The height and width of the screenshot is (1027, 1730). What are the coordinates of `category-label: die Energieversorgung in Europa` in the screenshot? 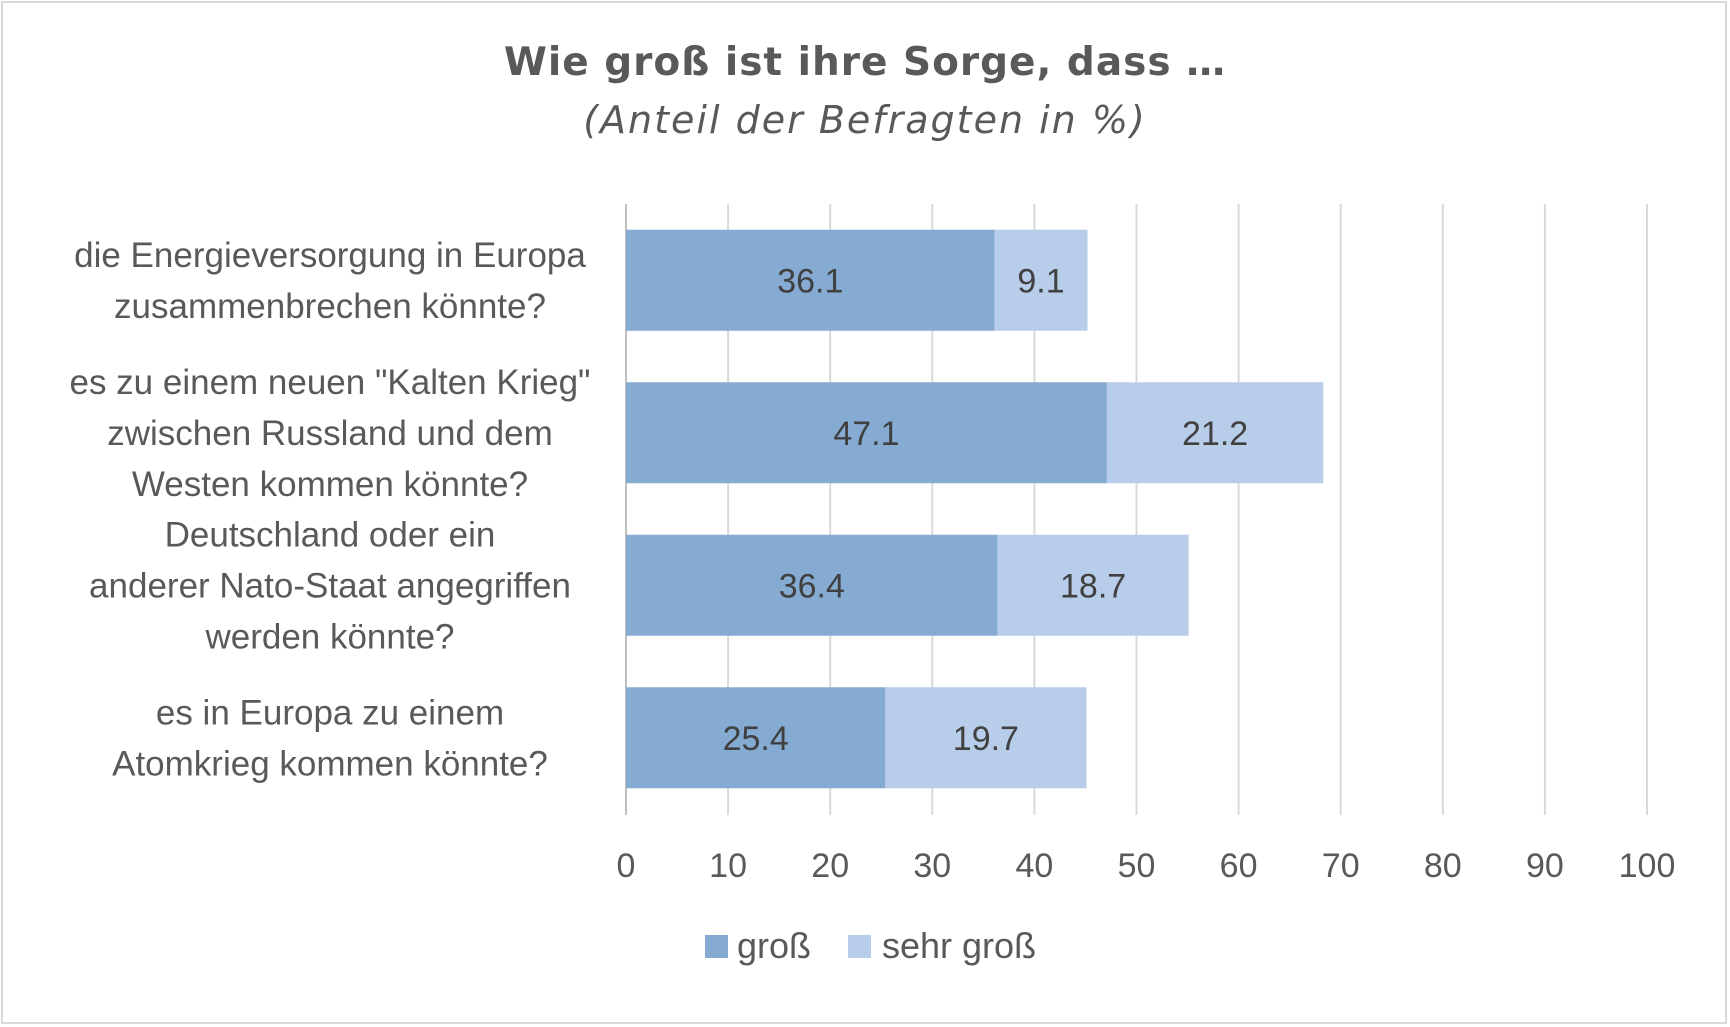 It's located at (330, 255).